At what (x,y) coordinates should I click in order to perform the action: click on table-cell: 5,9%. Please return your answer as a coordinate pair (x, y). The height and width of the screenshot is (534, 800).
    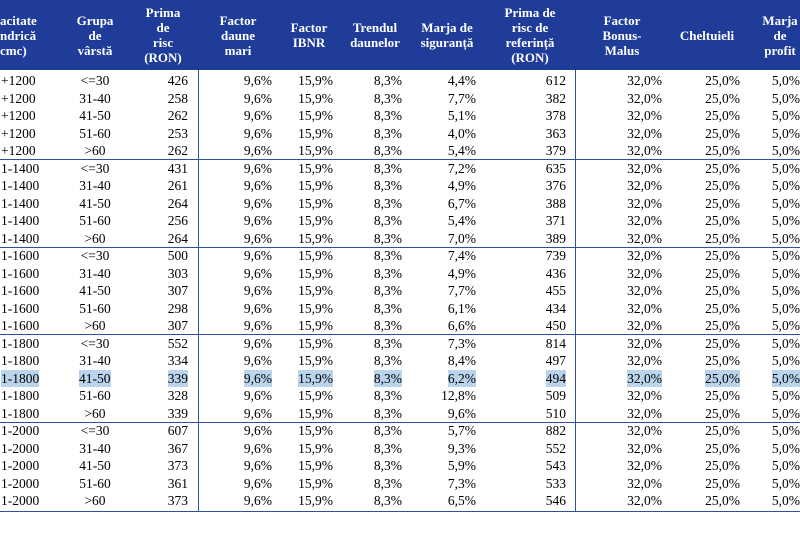
    Looking at the image, I should click on (461, 465).